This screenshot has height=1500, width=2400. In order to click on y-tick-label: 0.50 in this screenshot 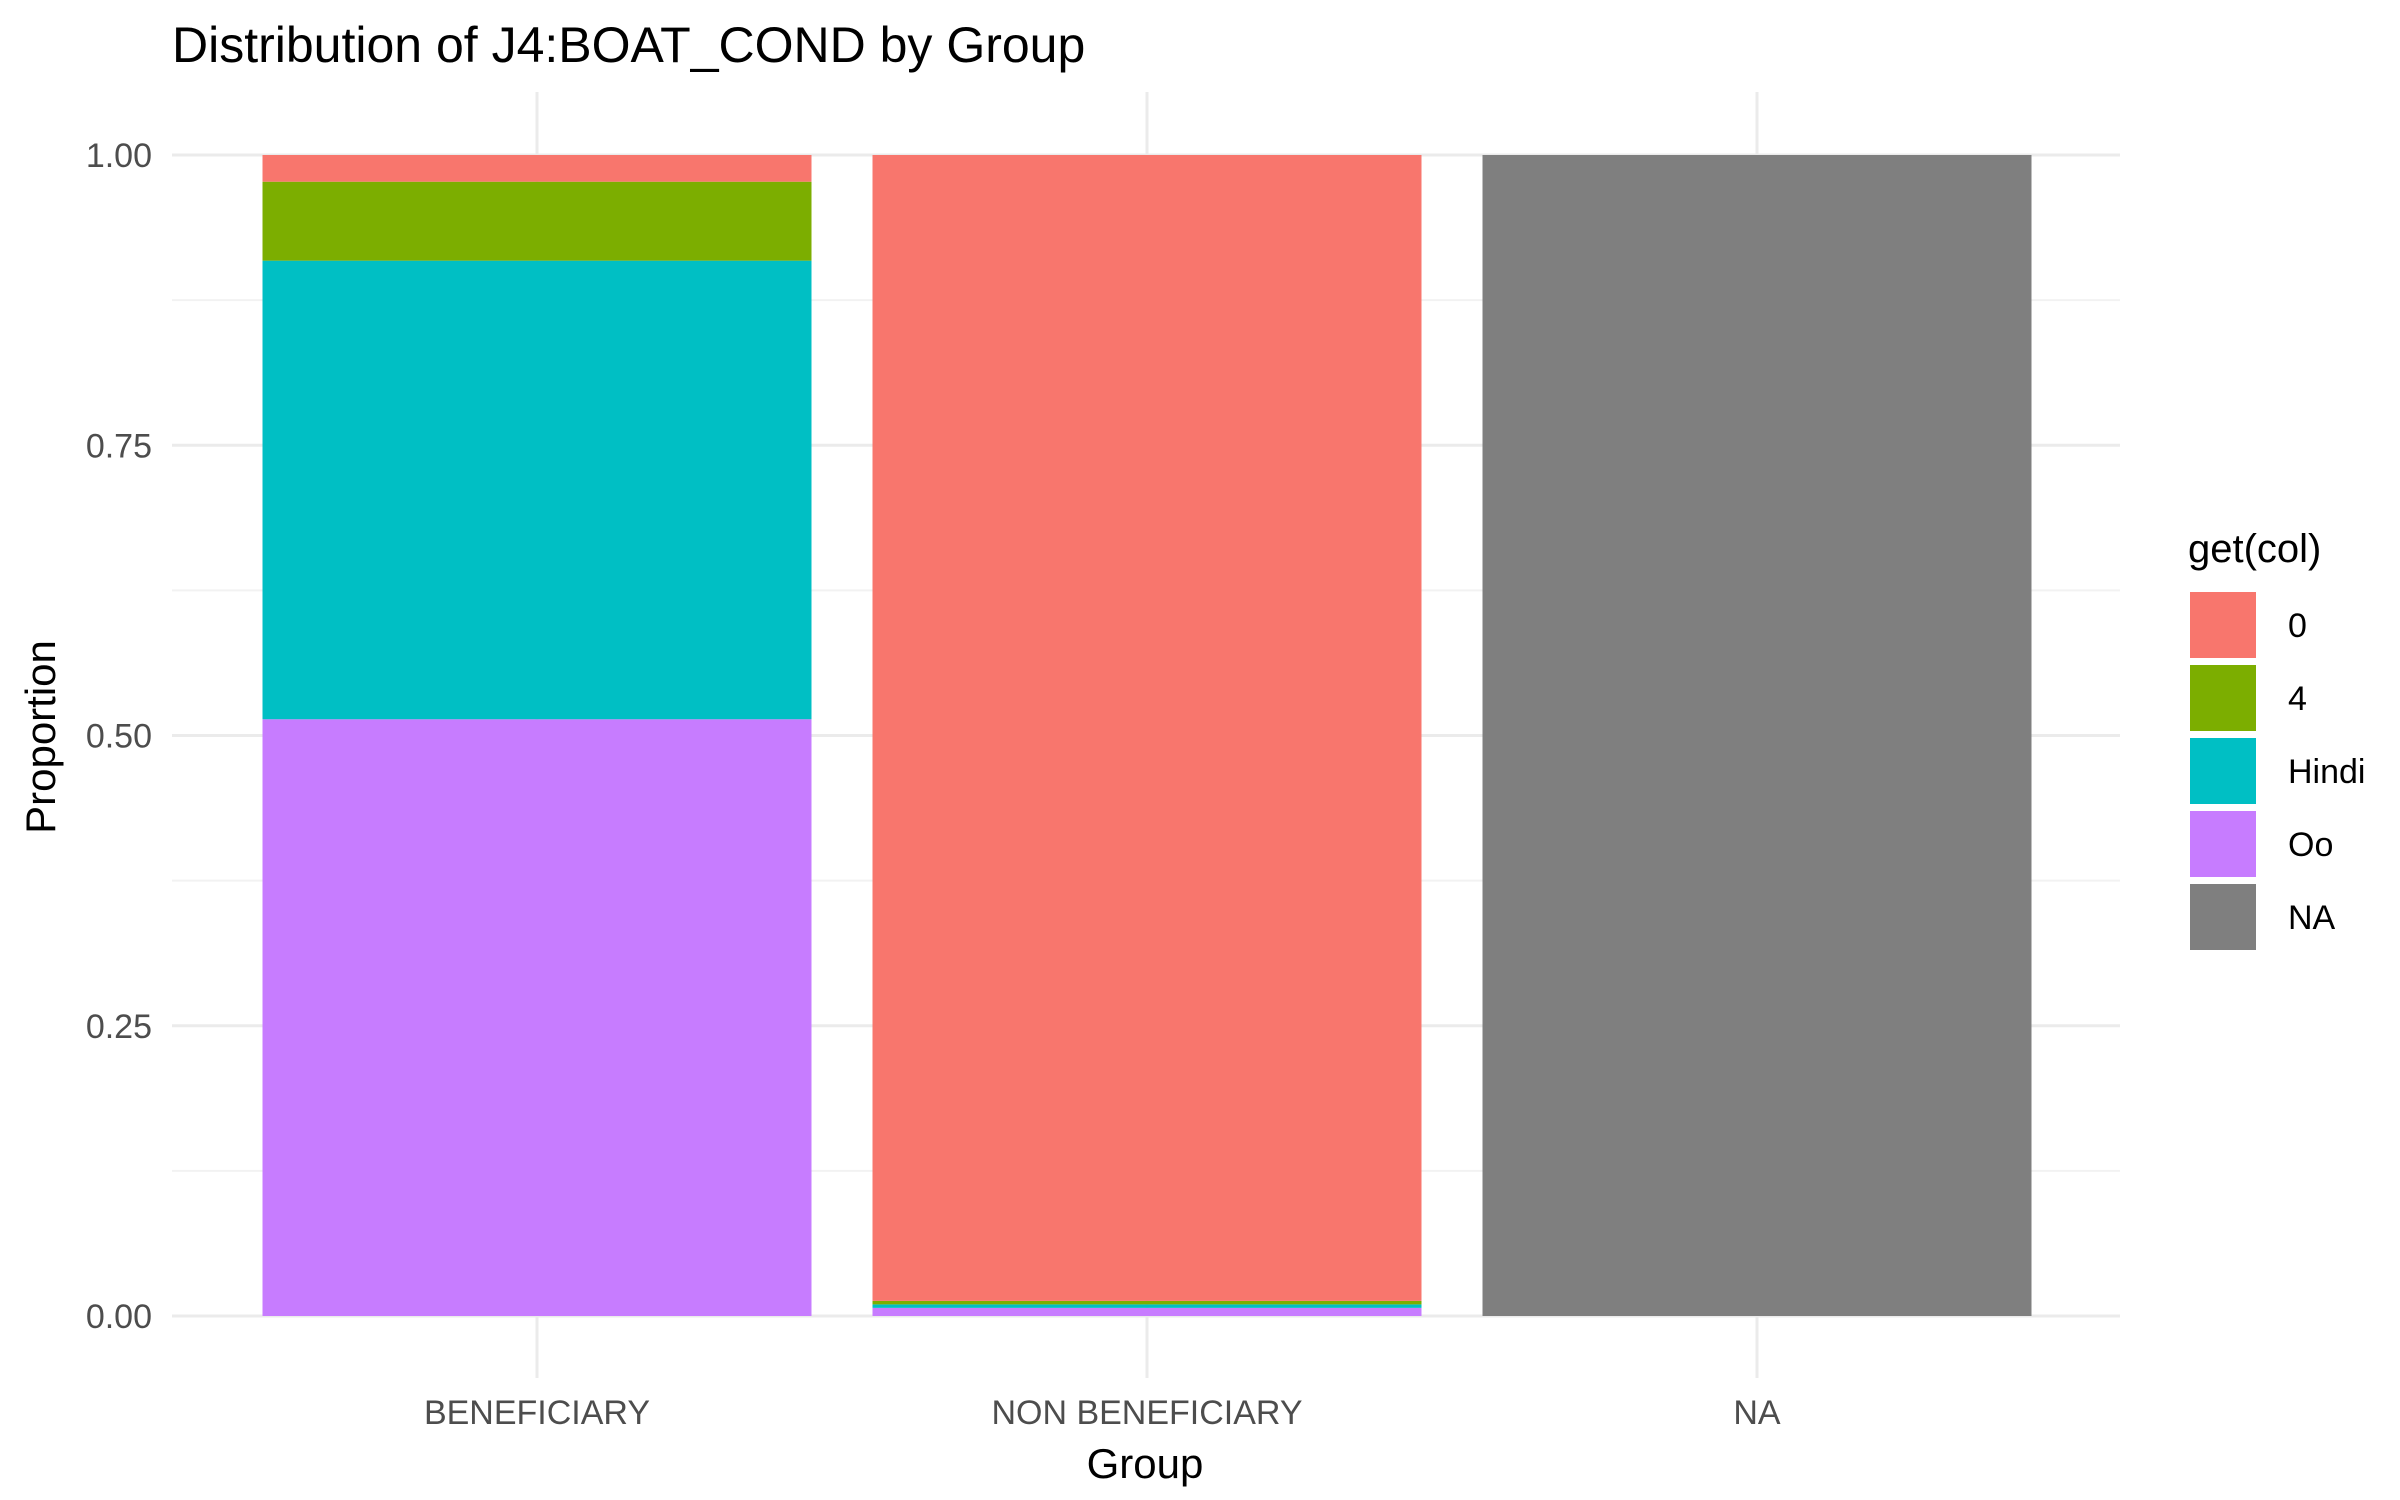, I will do `click(119, 737)`.